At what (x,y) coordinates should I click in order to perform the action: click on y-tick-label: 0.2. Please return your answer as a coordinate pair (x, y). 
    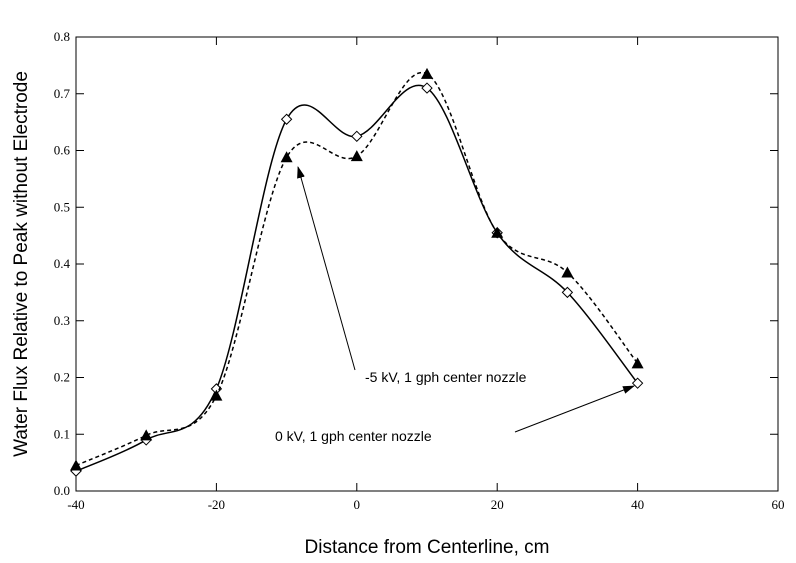
    Looking at the image, I should click on (62, 377).